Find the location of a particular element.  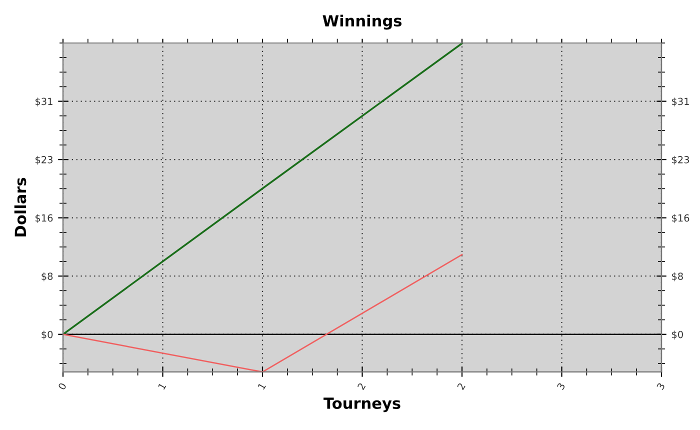

y-tick-label: $8 is located at coordinates (47, 277).